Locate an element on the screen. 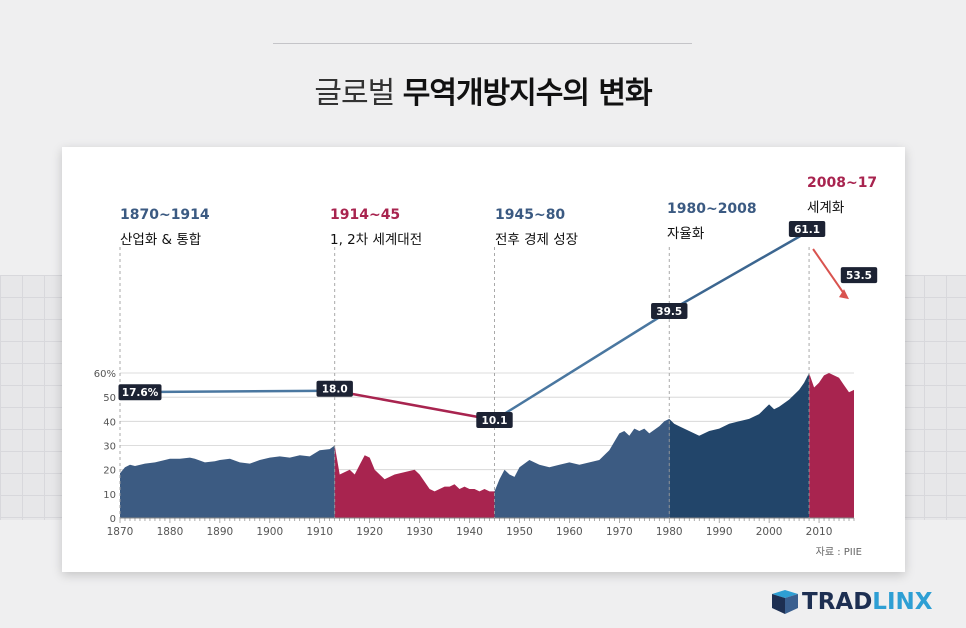 This screenshot has width=966, height=628. area-segment-2008-2017 is located at coordinates (831, 445).